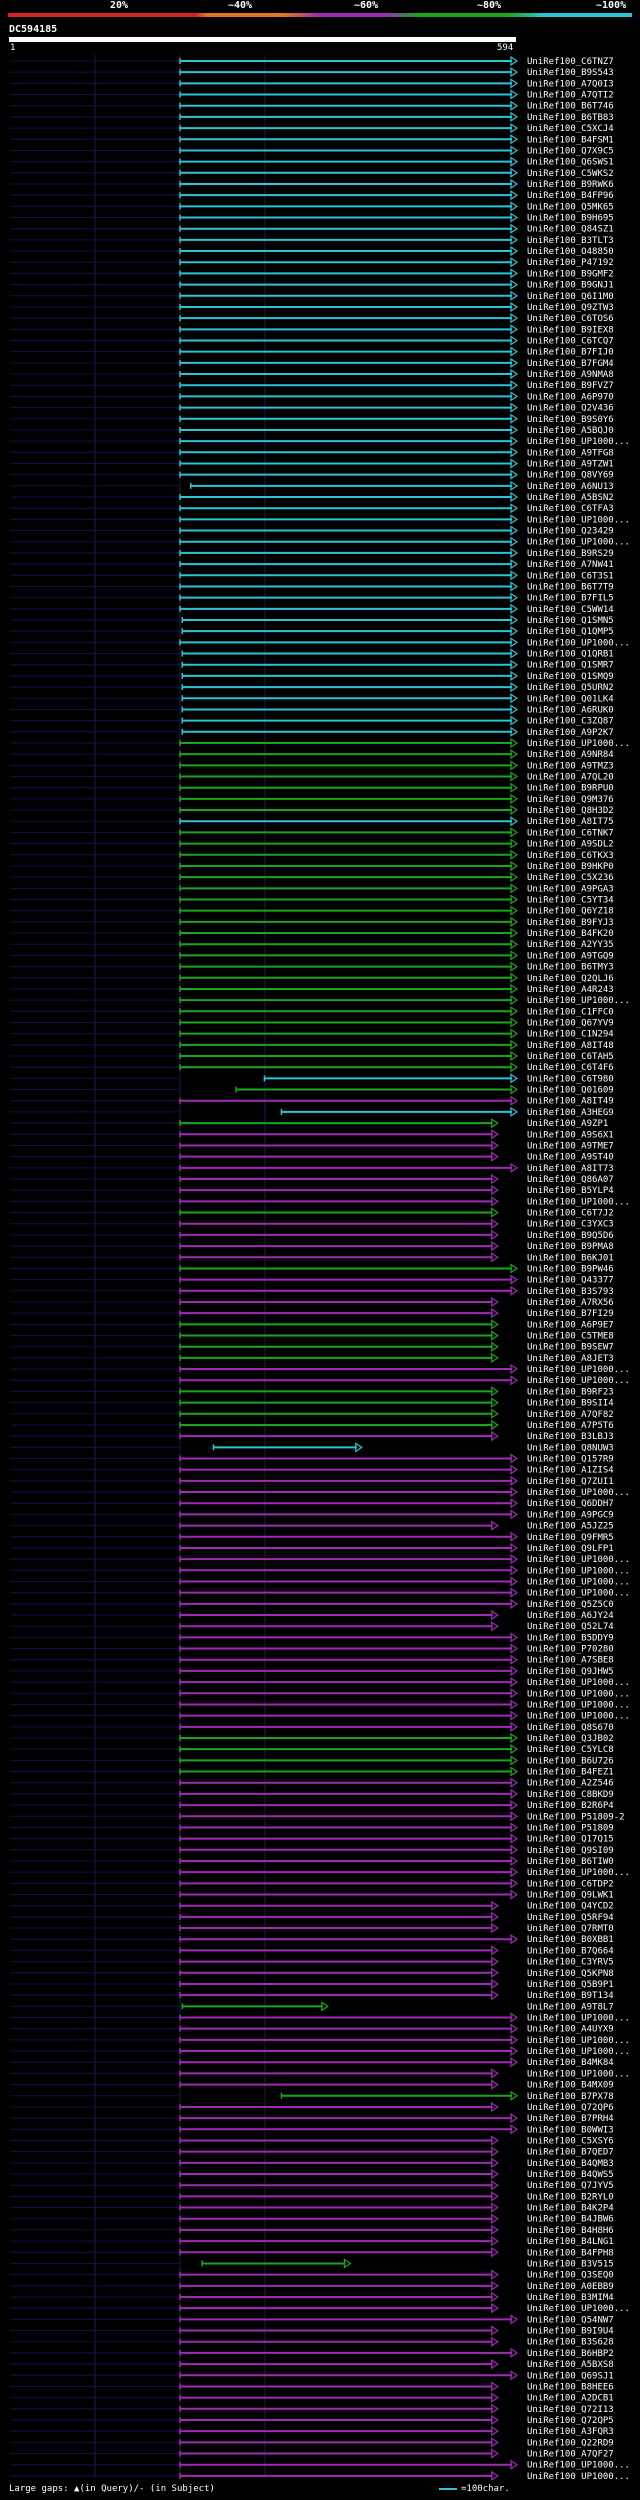 Image resolution: width=640 pixels, height=2500 pixels. Describe the element at coordinates (570, 1795) in the screenshot. I see `hit-name-label: UniRef100_C8BKD9` at that location.